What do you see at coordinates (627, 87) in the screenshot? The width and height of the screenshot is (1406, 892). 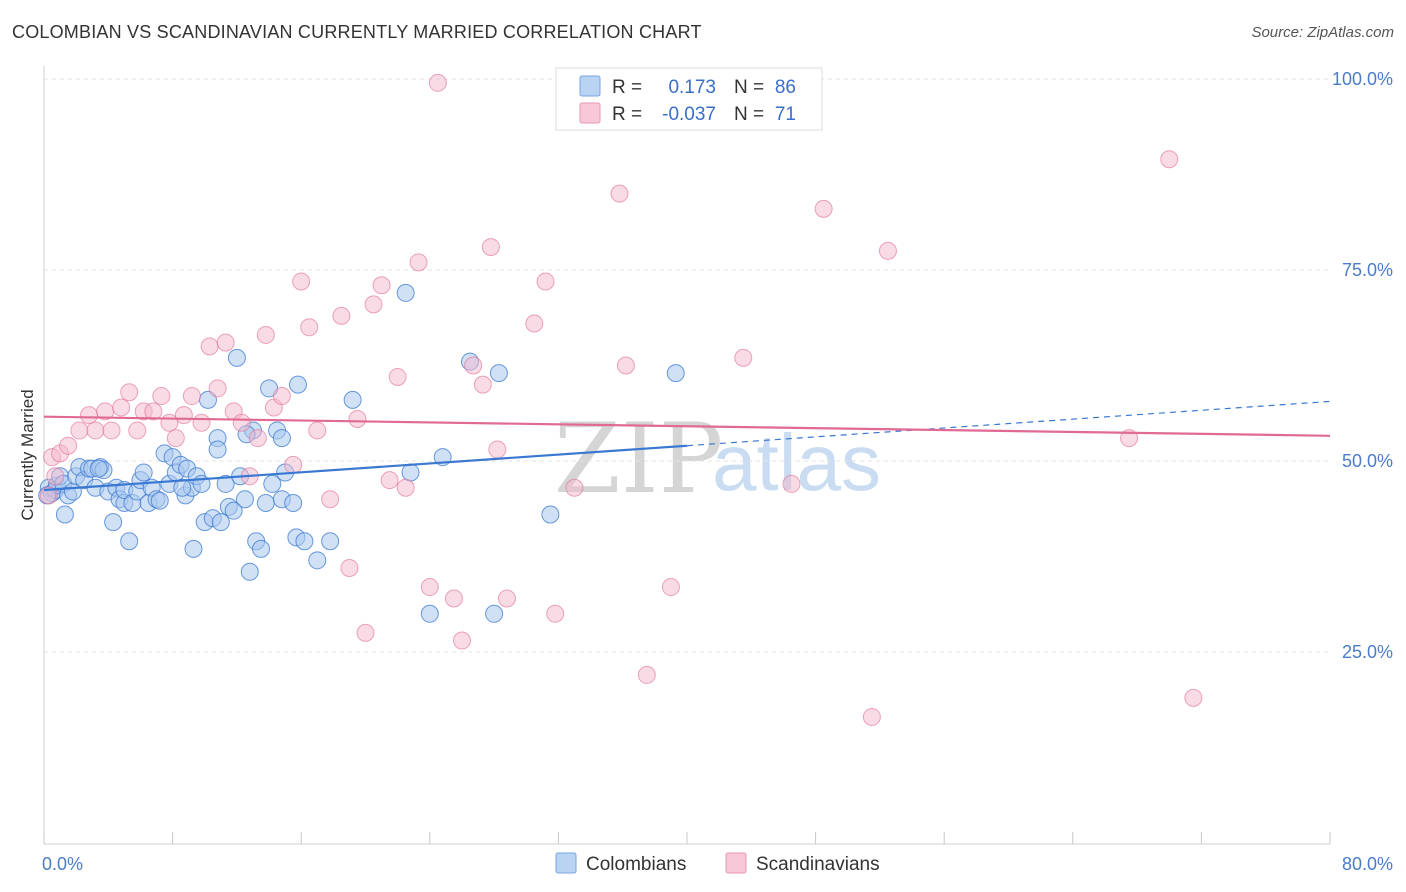 I see `legend-r-label-1: R =` at bounding box center [627, 87].